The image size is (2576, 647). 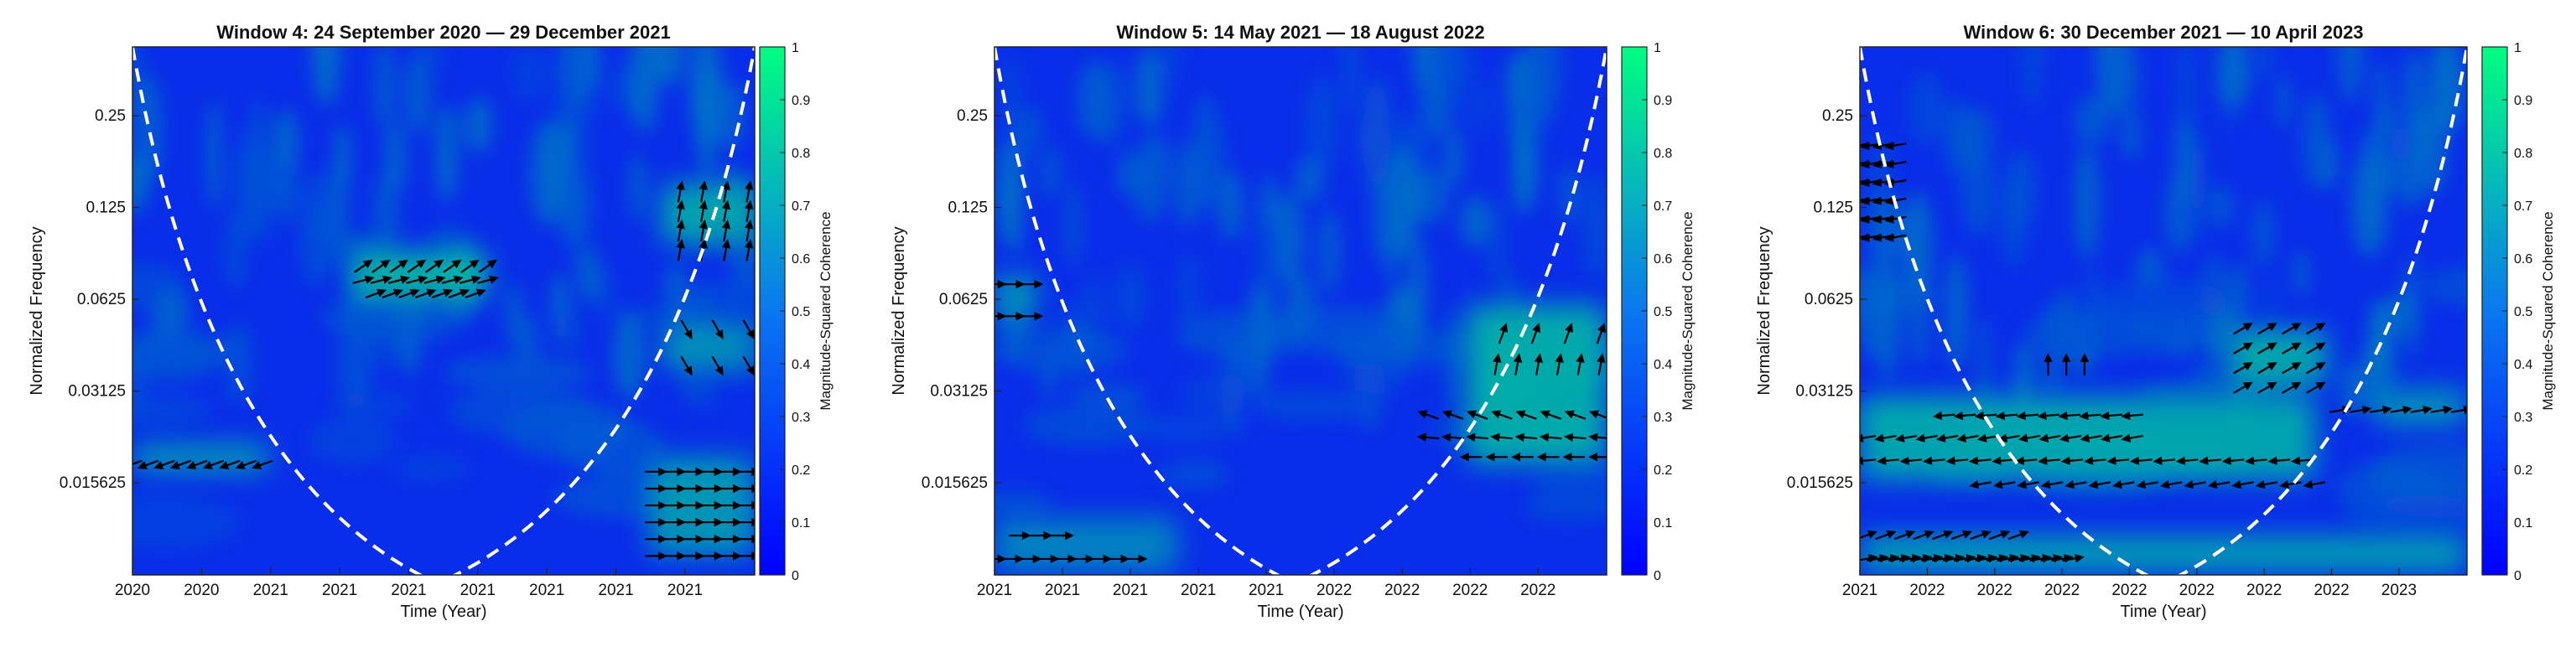 What do you see at coordinates (1663, 365) in the screenshot?
I see `colorbar-tick-label: 0.4` at bounding box center [1663, 365].